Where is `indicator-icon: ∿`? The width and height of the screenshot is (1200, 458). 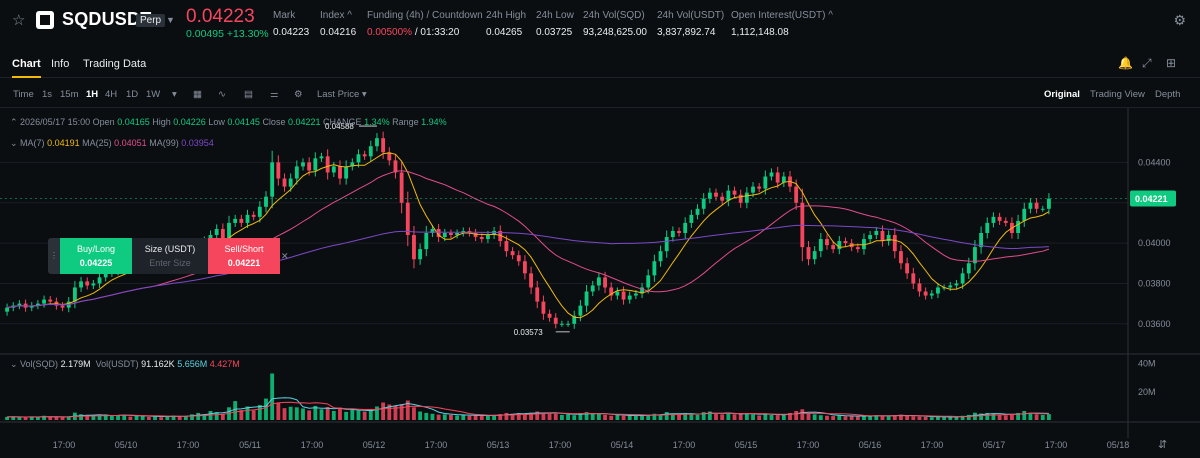 indicator-icon: ∿ is located at coordinates (222, 94).